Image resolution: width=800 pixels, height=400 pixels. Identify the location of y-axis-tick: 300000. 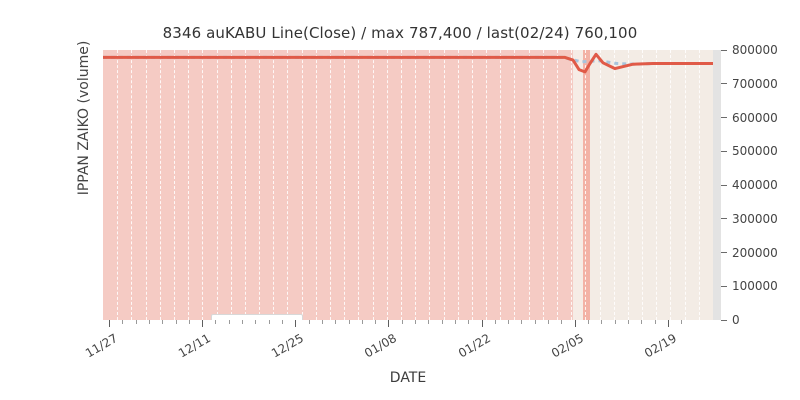
(749, 219).